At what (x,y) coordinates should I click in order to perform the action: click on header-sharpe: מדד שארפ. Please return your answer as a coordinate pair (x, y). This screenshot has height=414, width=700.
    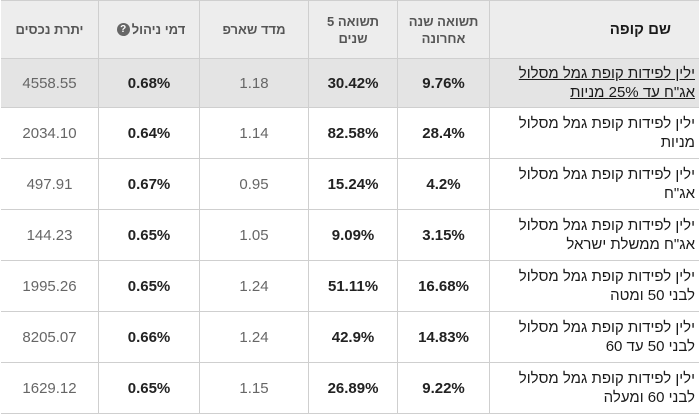
    Looking at the image, I should click on (253, 29).